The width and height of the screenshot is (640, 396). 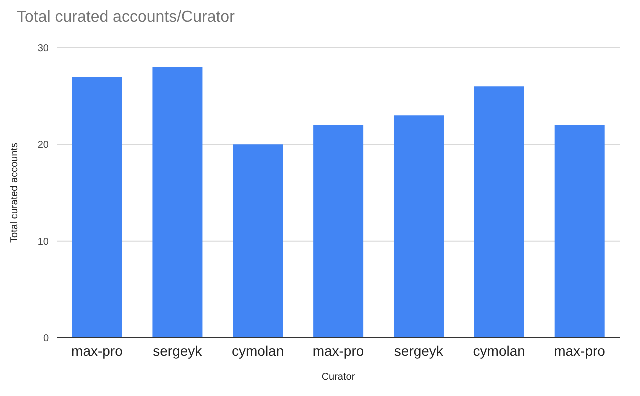 What do you see at coordinates (44, 146) in the screenshot?
I see `y-tick-label: 20` at bounding box center [44, 146].